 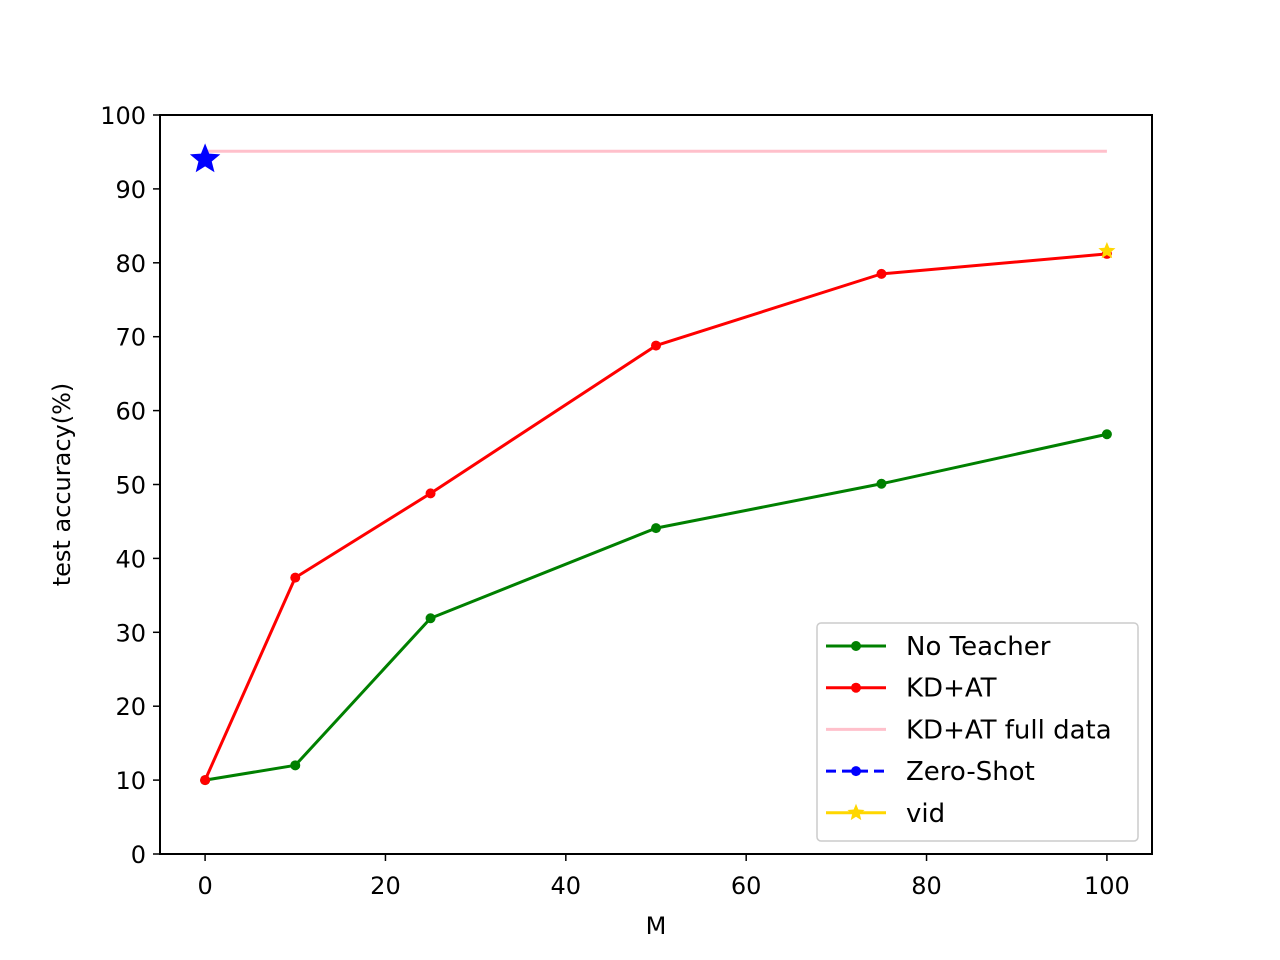 I want to click on y-tick-label: 40, so click(x=130, y=559).